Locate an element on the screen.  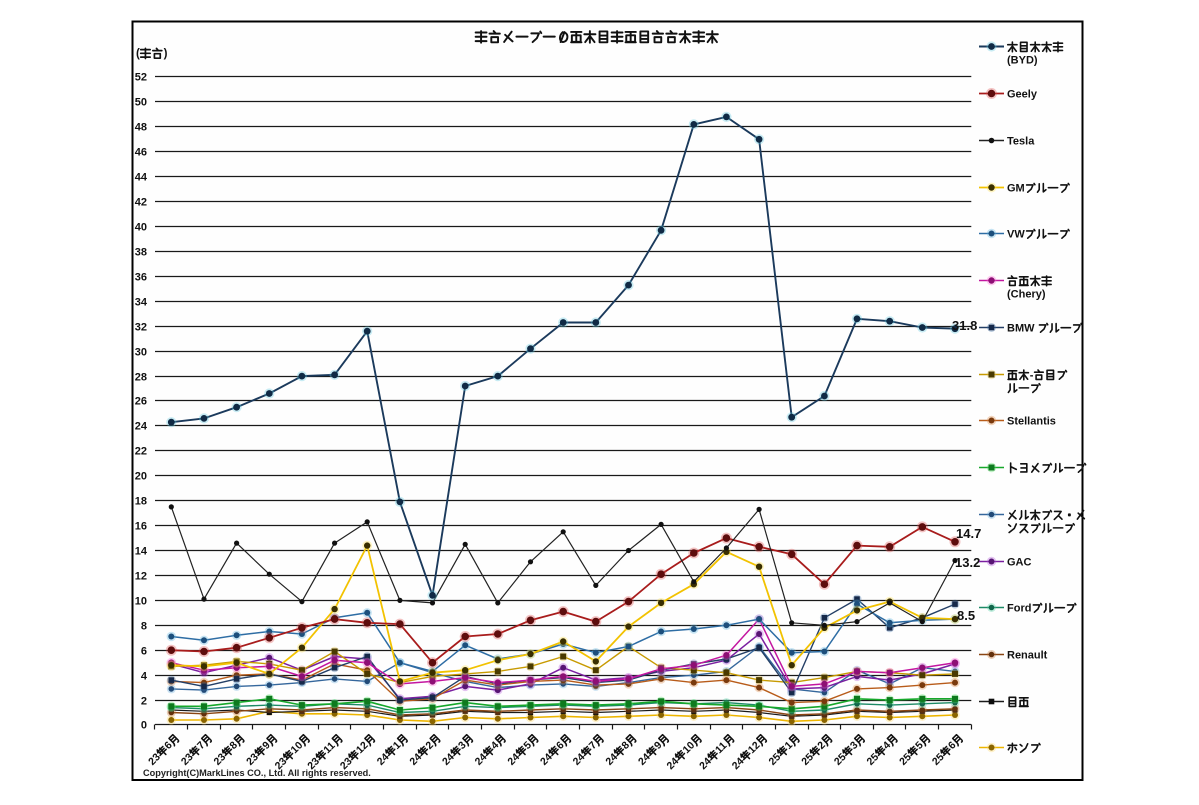
svg-text: 20 is located at coordinates (141, 476).